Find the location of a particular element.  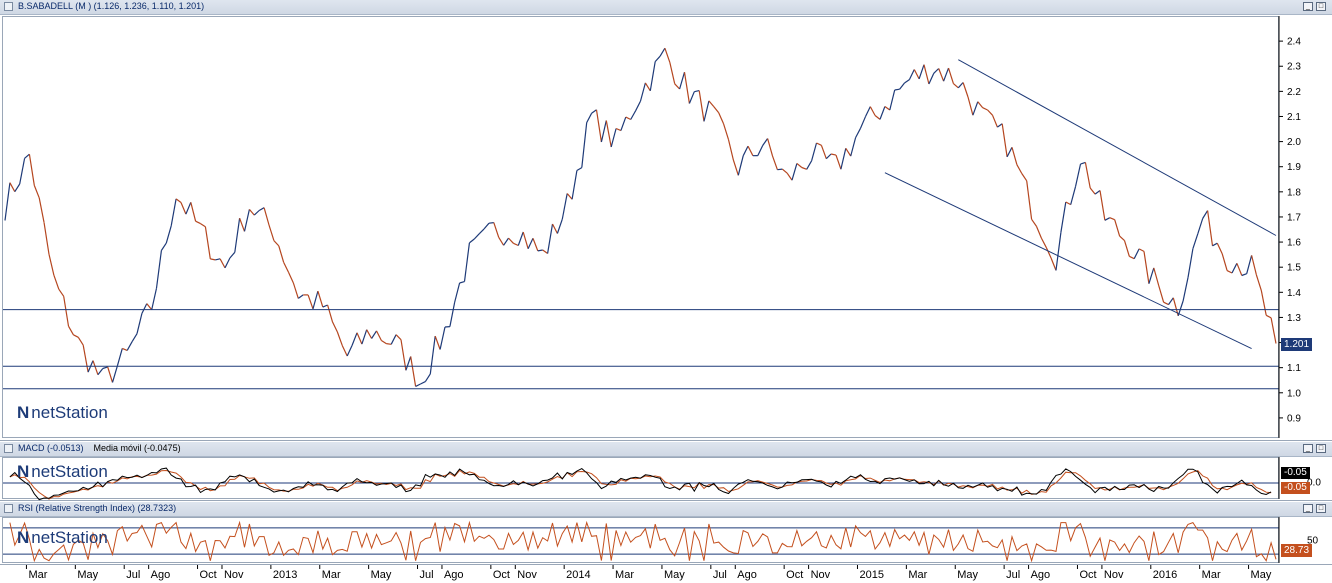

y-tick-label: 1.1 is located at coordinates (1294, 368).